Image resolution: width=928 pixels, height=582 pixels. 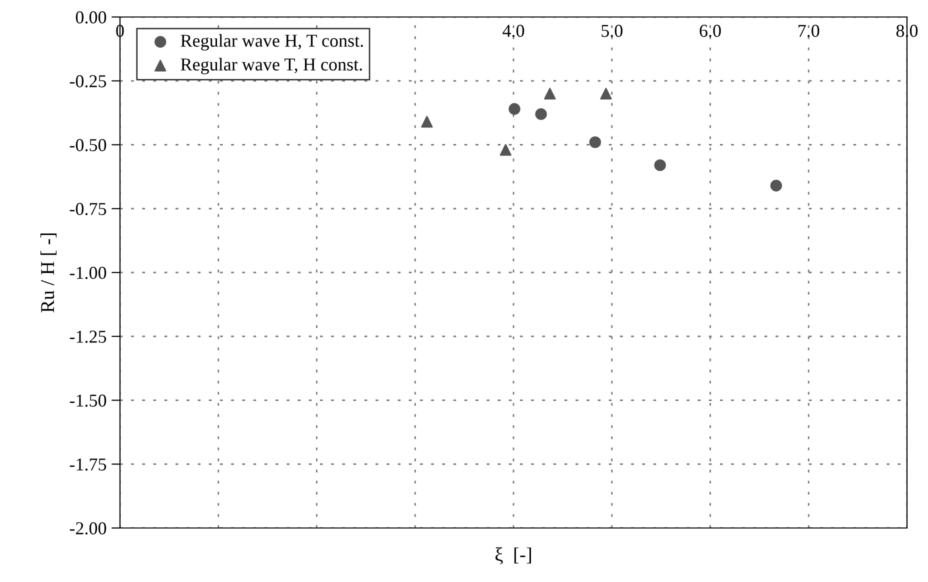 I want to click on y-tick-label: -2.00, so click(x=88, y=528).